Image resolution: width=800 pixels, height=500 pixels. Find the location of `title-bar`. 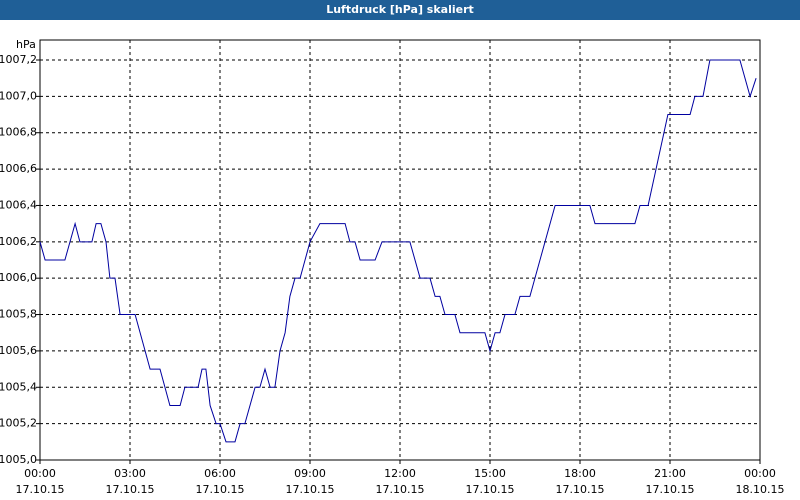

title-bar is located at coordinates (400, 10).